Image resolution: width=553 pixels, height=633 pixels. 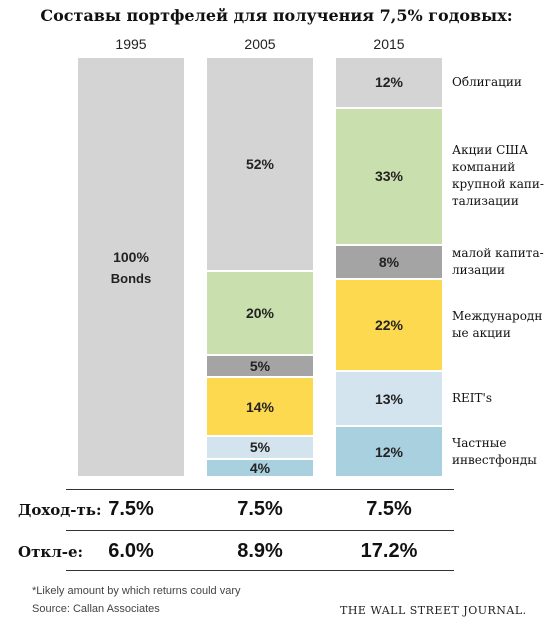 I want to click on category-label: Частные инвестфонды, so click(x=494, y=451).